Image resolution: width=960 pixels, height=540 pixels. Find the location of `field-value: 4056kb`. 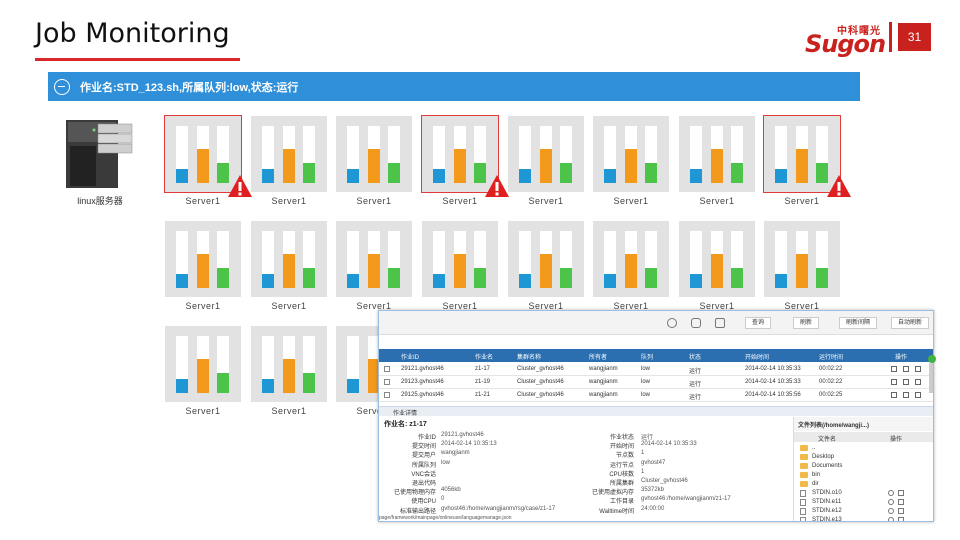

field-value: 4056kb is located at coordinates (451, 490).